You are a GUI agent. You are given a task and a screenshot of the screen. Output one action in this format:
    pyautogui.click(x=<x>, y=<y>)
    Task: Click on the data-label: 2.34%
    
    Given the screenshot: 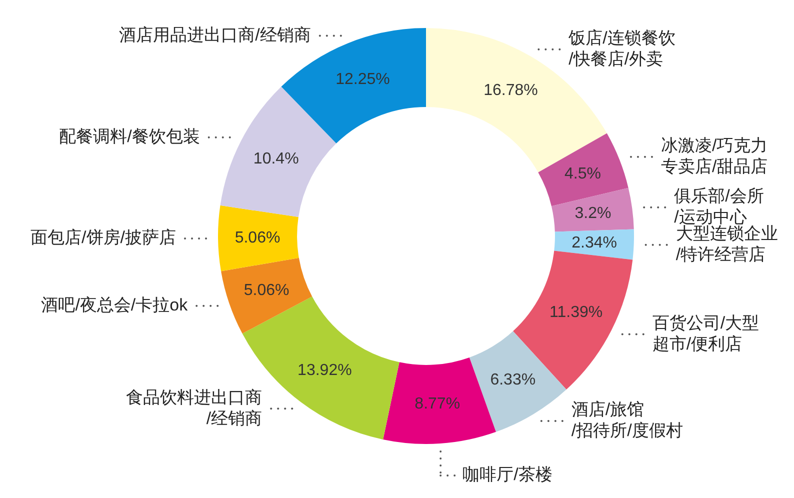 What is the action you would take?
    pyautogui.click(x=595, y=243)
    